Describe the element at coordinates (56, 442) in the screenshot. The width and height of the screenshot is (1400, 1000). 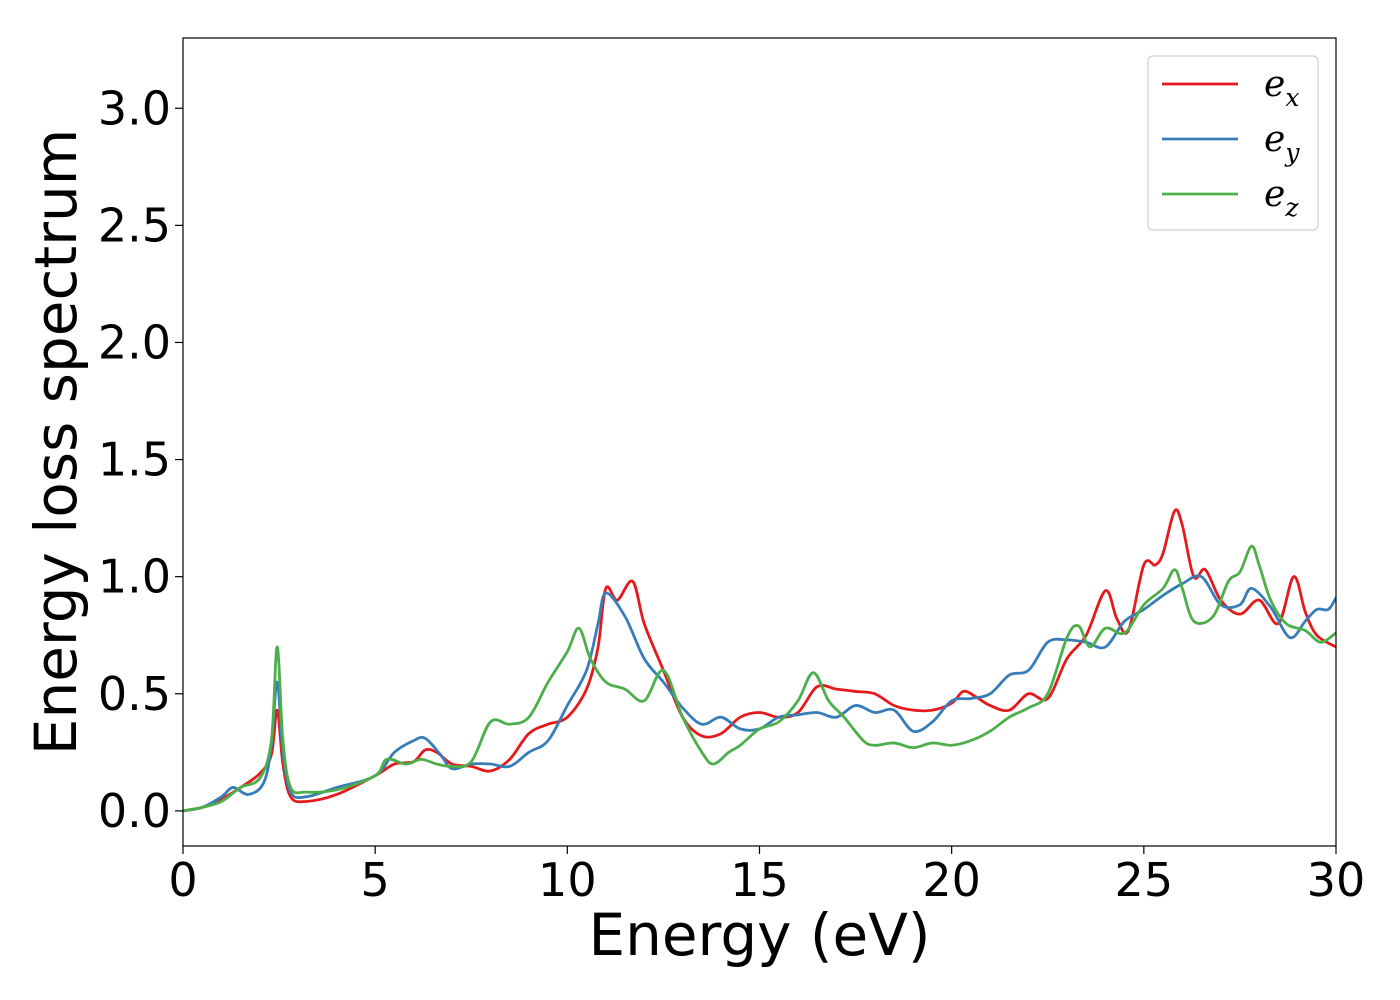
I see `y-axis-label: Energy loss spectrum` at that location.